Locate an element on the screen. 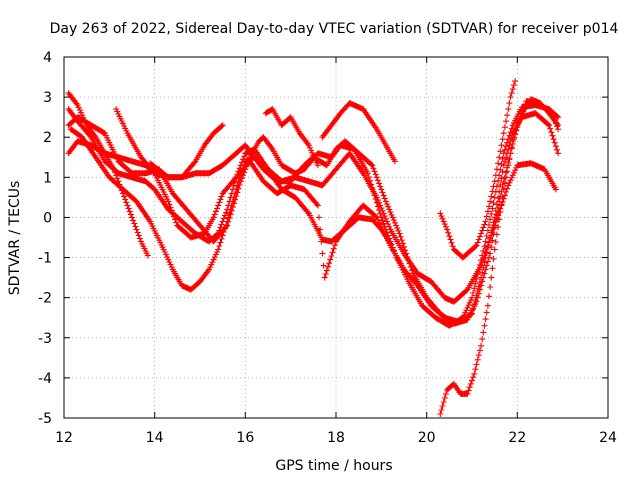 The height and width of the screenshot is (480, 640). y-tick-label: 4 is located at coordinates (47, 58).